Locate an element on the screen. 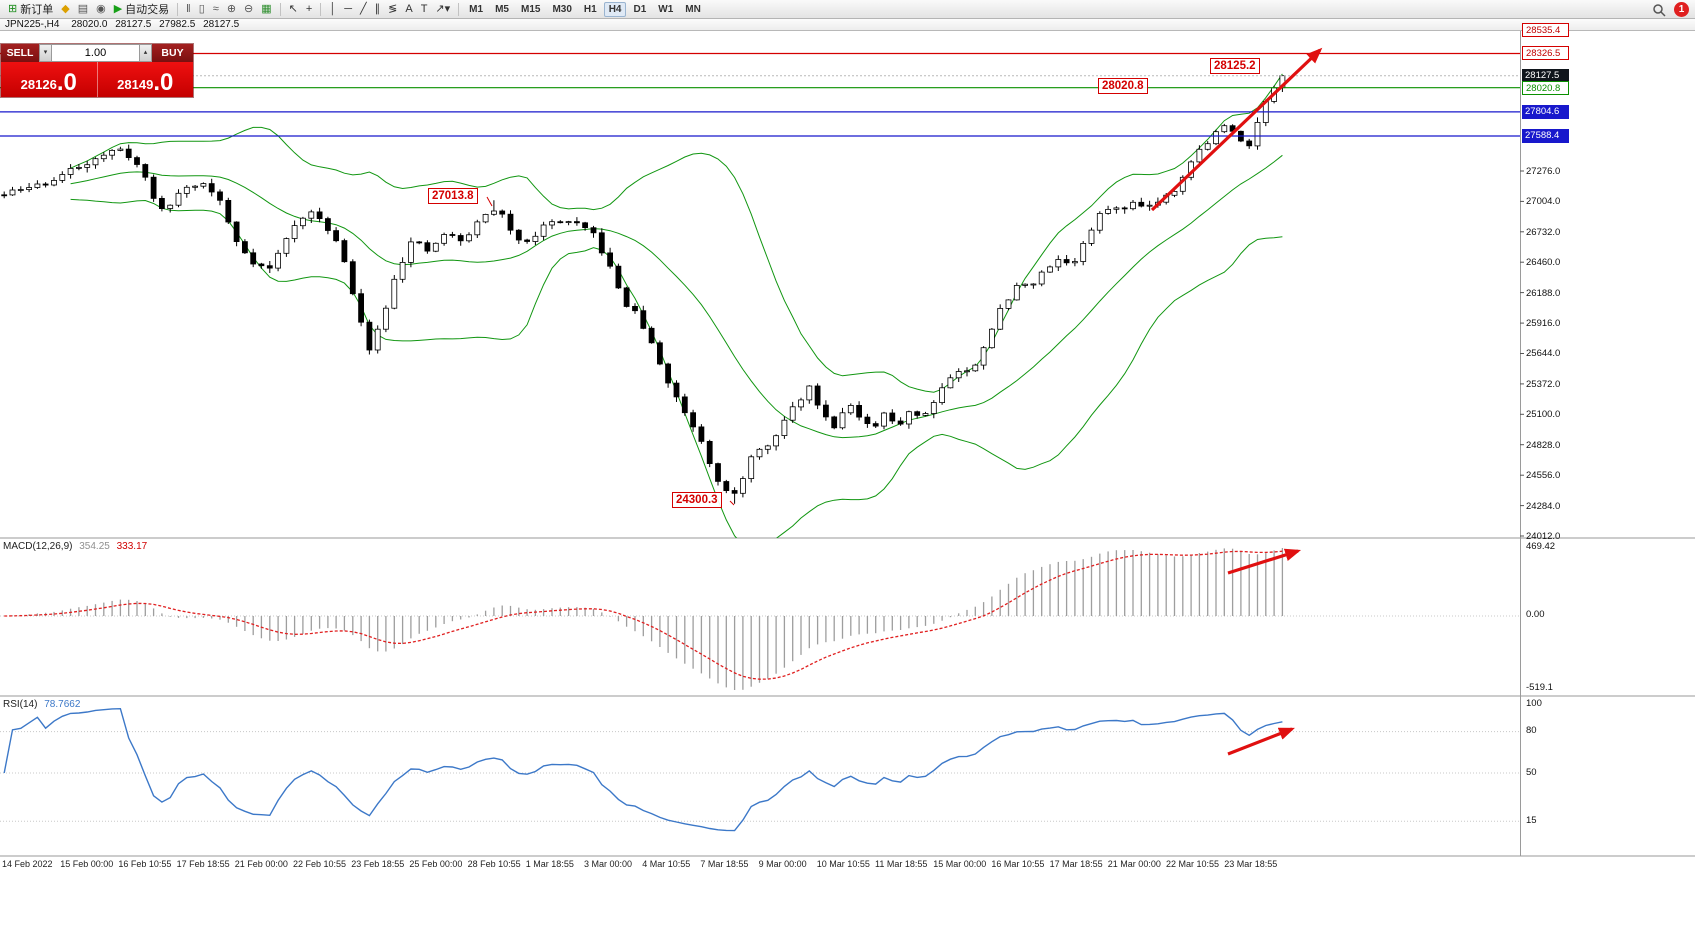 The image size is (1695, 941). sell-price-pips: .0 is located at coordinates (66, 82).